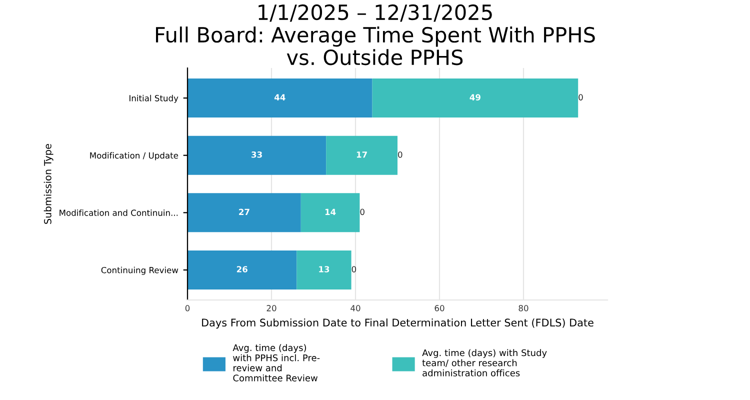 The width and height of the screenshot is (750, 400). What do you see at coordinates (439, 308) in the screenshot?
I see `x-tick-label: 60` at bounding box center [439, 308].